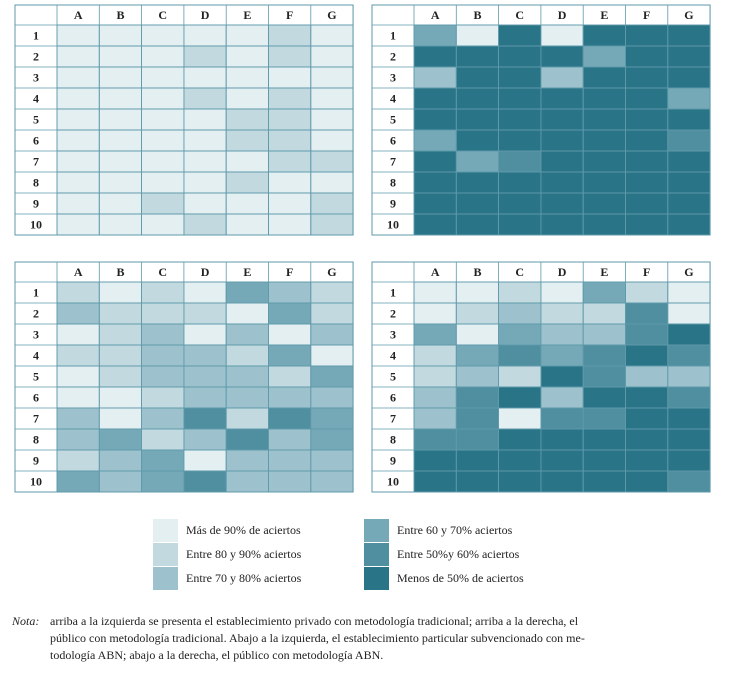  Describe the element at coordinates (393, 98) in the screenshot. I see `row-label: 4` at that location.